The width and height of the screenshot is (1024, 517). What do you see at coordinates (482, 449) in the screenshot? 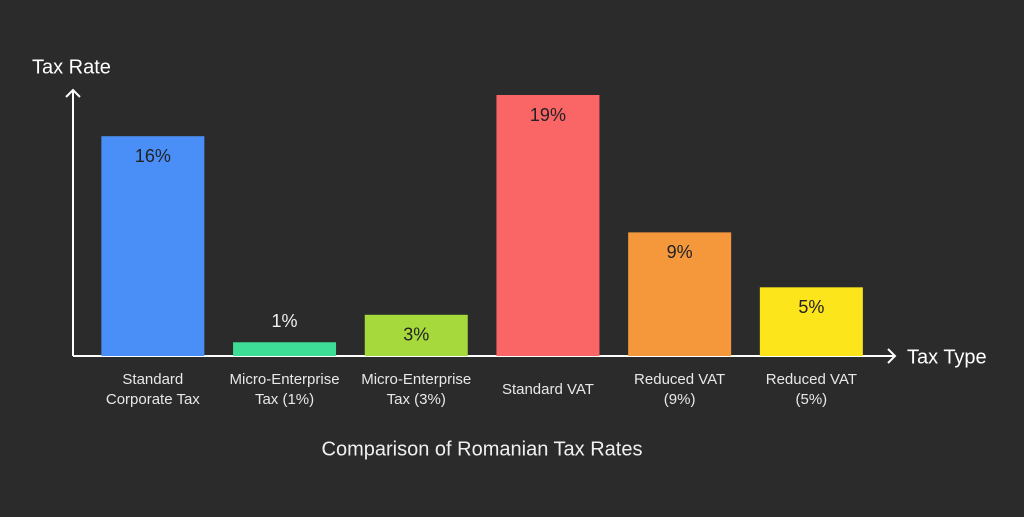
I see `chart-title: Comparison of Romanian Tax Rates` at bounding box center [482, 449].